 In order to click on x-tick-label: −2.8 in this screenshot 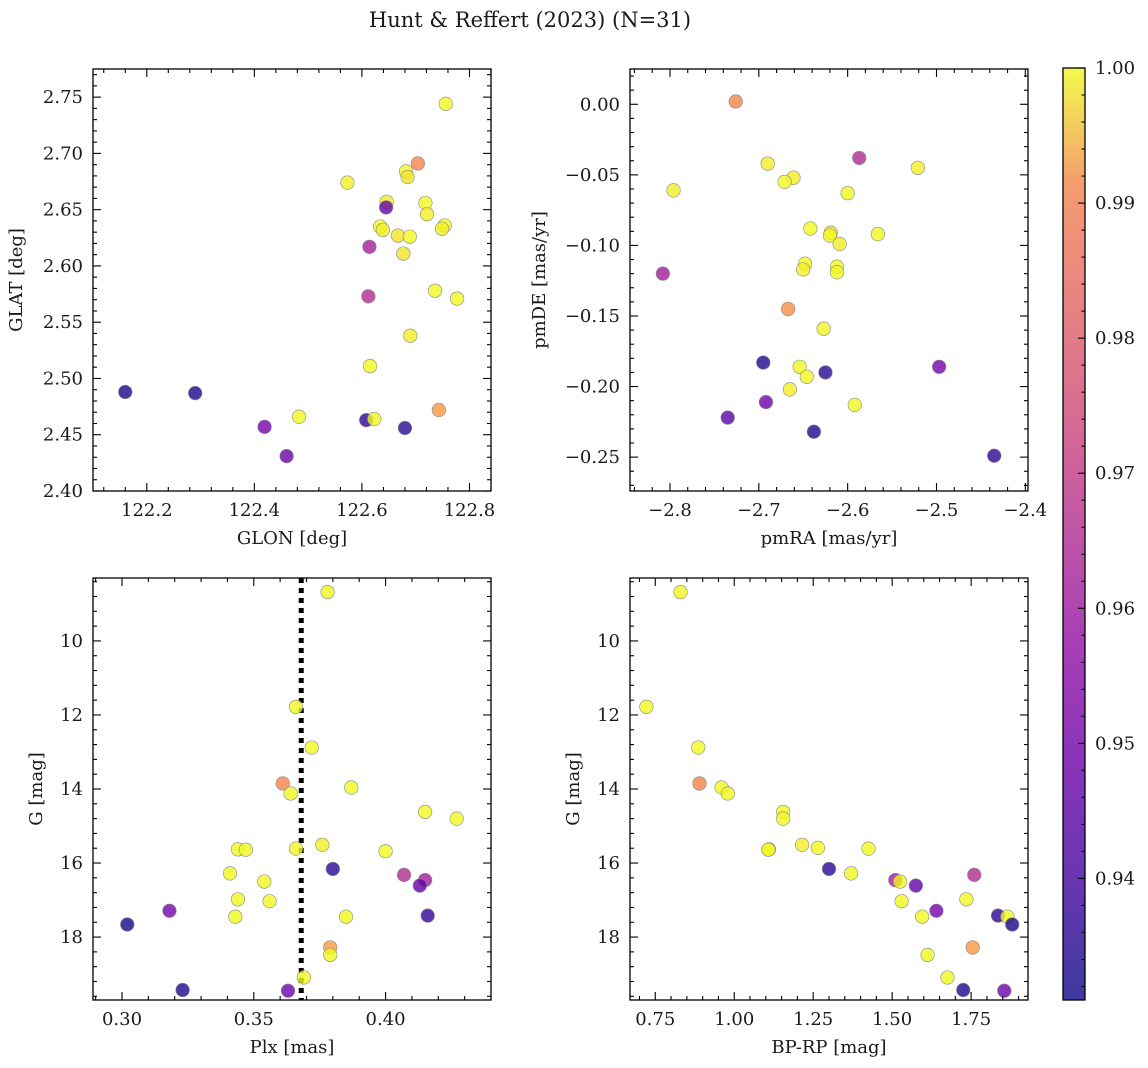, I will do `click(670, 510)`.